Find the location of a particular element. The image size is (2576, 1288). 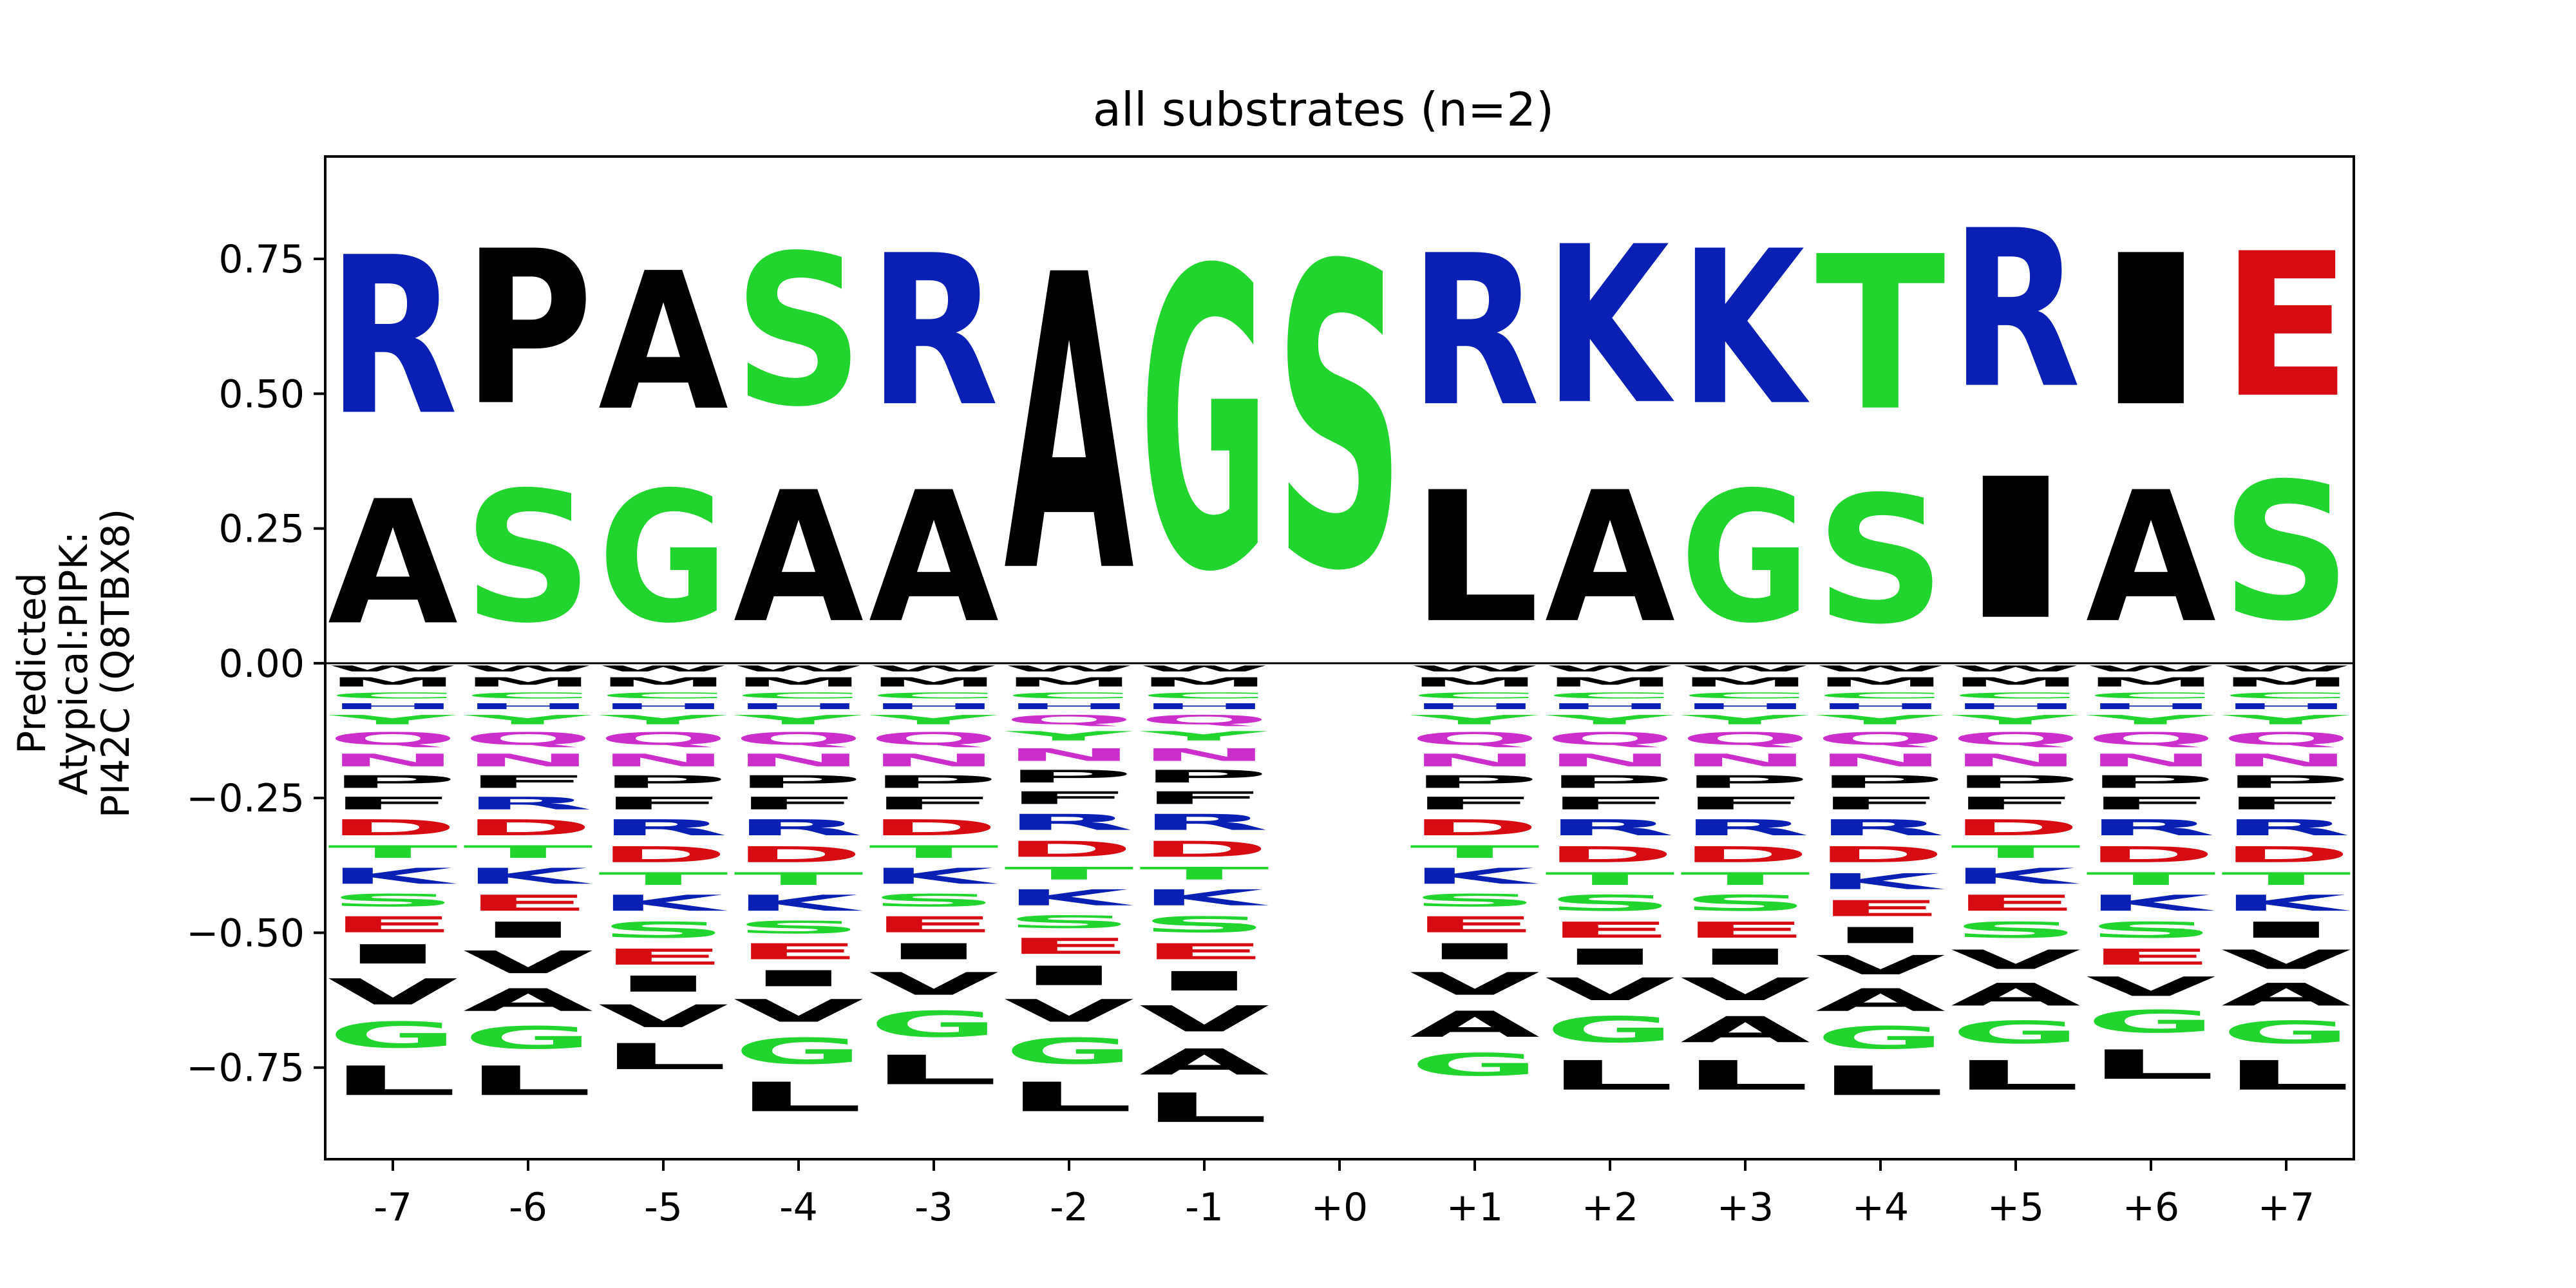

logo-letter-D-pos-2: D is located at coordinates (1069, 849).